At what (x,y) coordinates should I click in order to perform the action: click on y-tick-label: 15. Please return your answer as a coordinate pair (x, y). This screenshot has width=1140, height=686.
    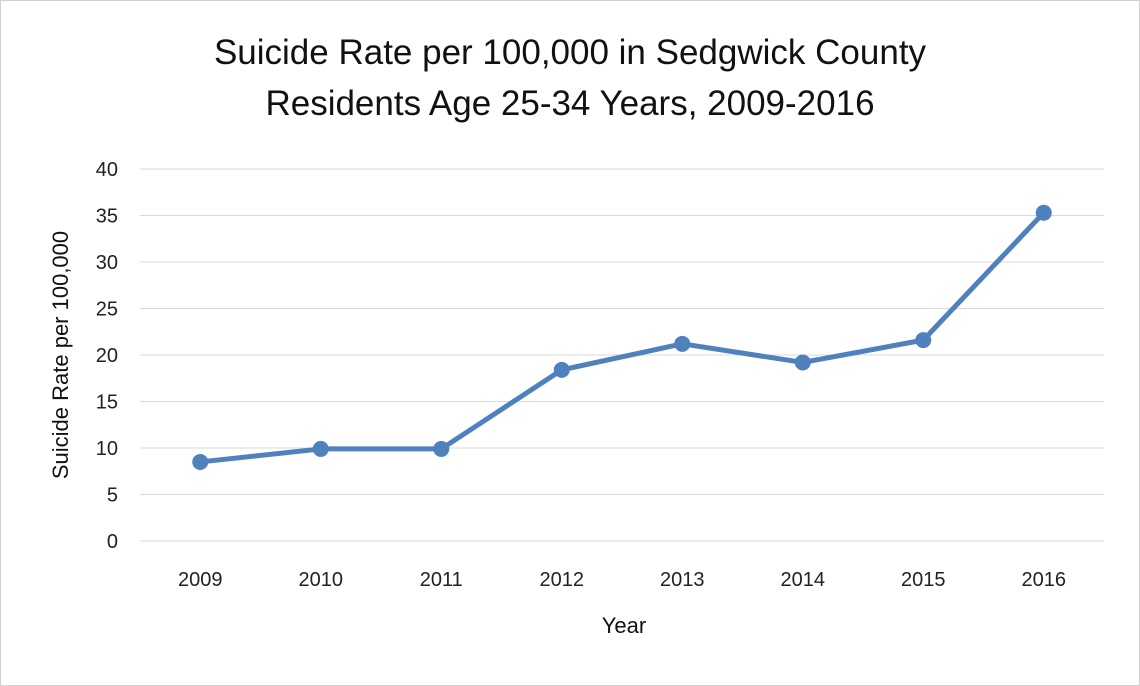
    Looking at the image, I should click on (107, 403).